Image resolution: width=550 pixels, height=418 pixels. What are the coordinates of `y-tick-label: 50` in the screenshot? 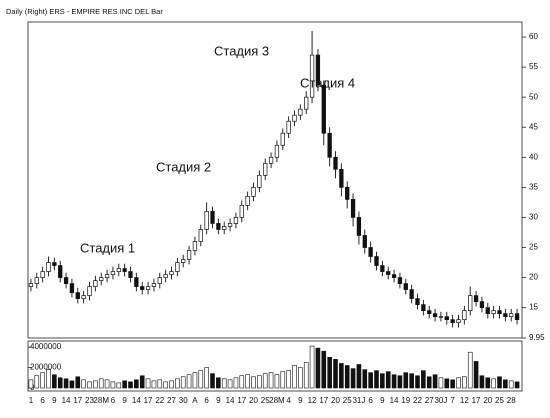 It's located at (533, 96).